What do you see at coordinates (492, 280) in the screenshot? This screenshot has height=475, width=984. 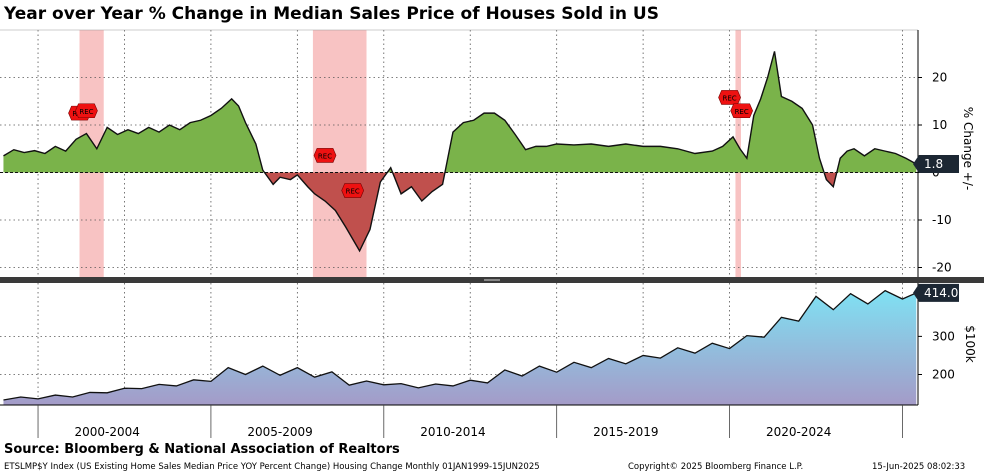 I see `panel-resize-handle` at bounding box center [492, 280].